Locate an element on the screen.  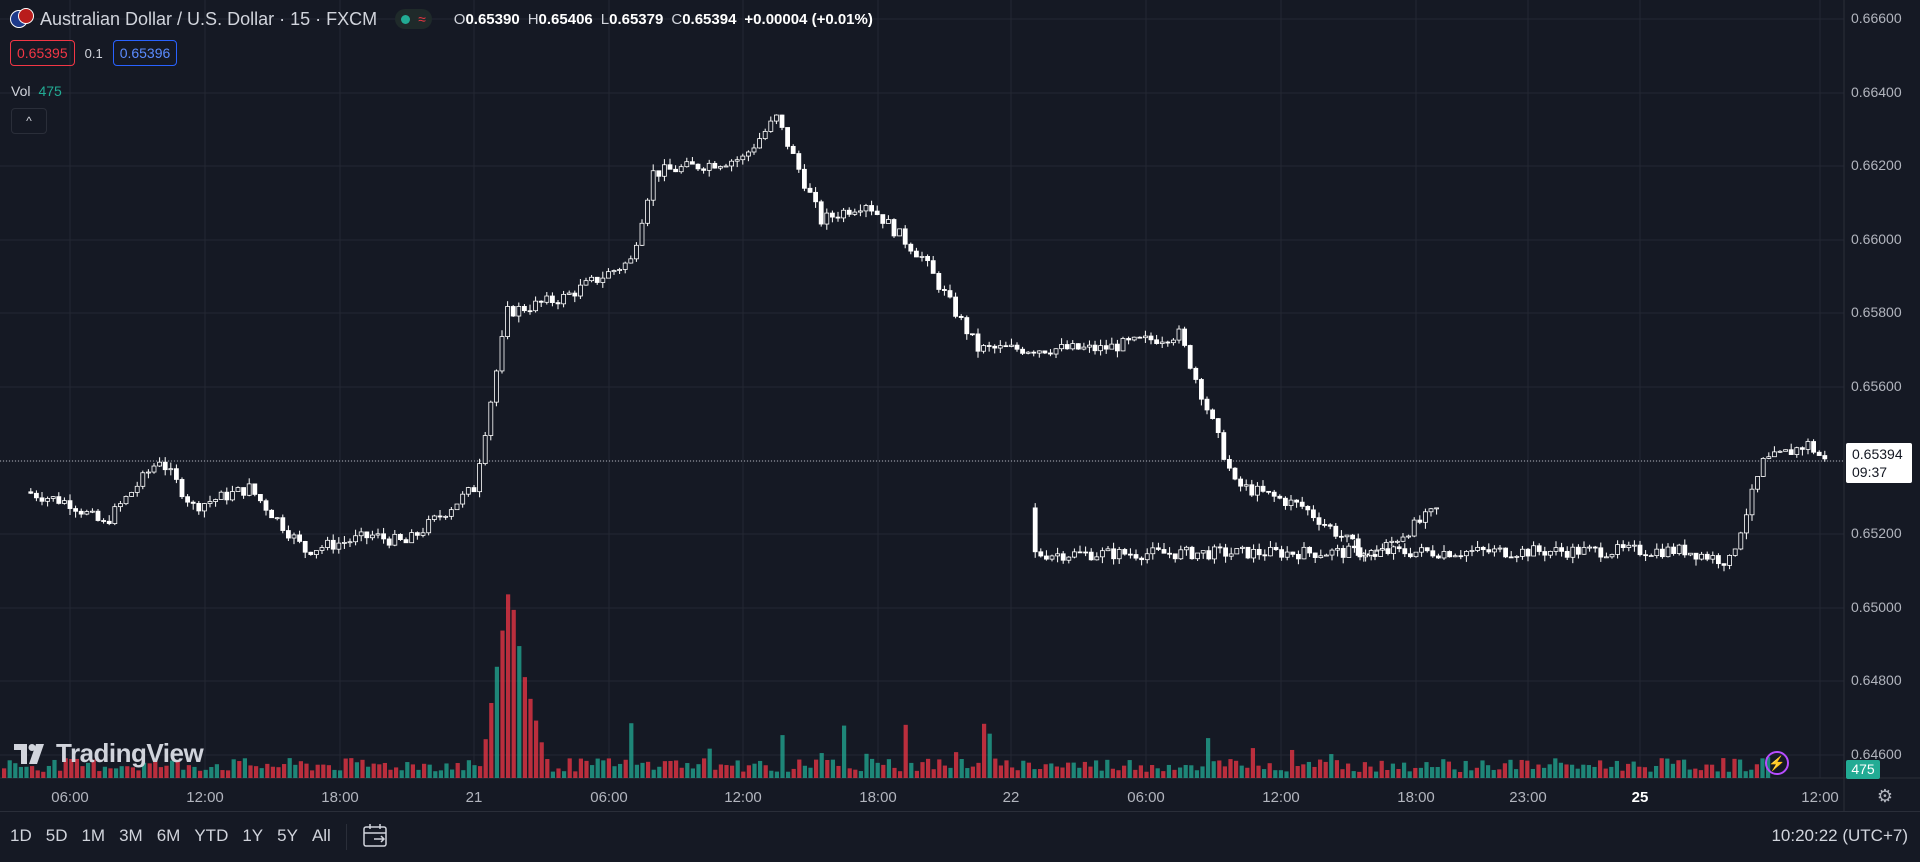
range-button-5y: 5Y is located at coordinates (287, 835).